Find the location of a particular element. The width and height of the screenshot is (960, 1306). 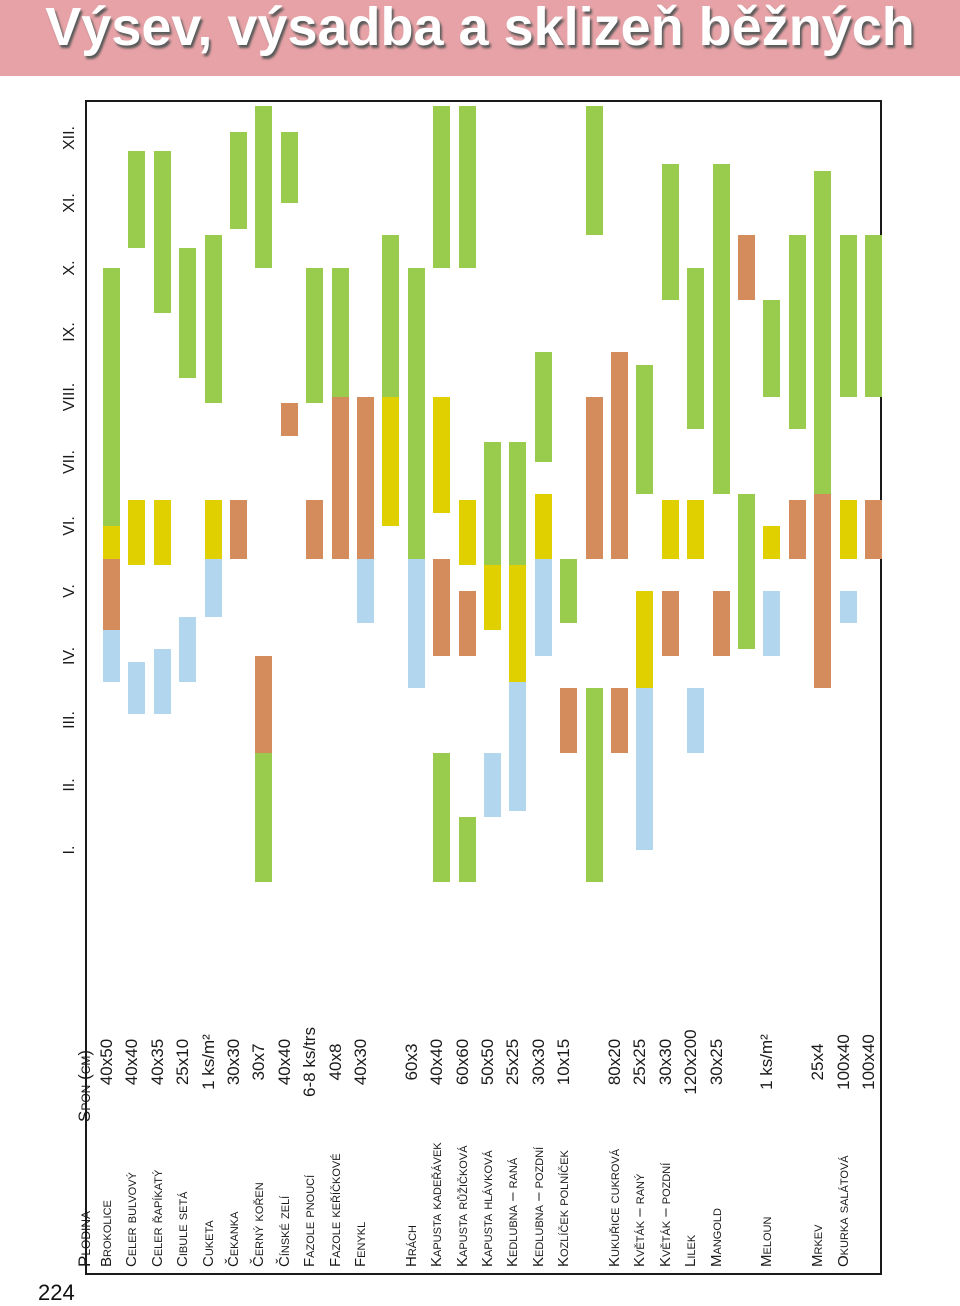

crop-name: Celer bulvový is located at coordinates (132, 1219).